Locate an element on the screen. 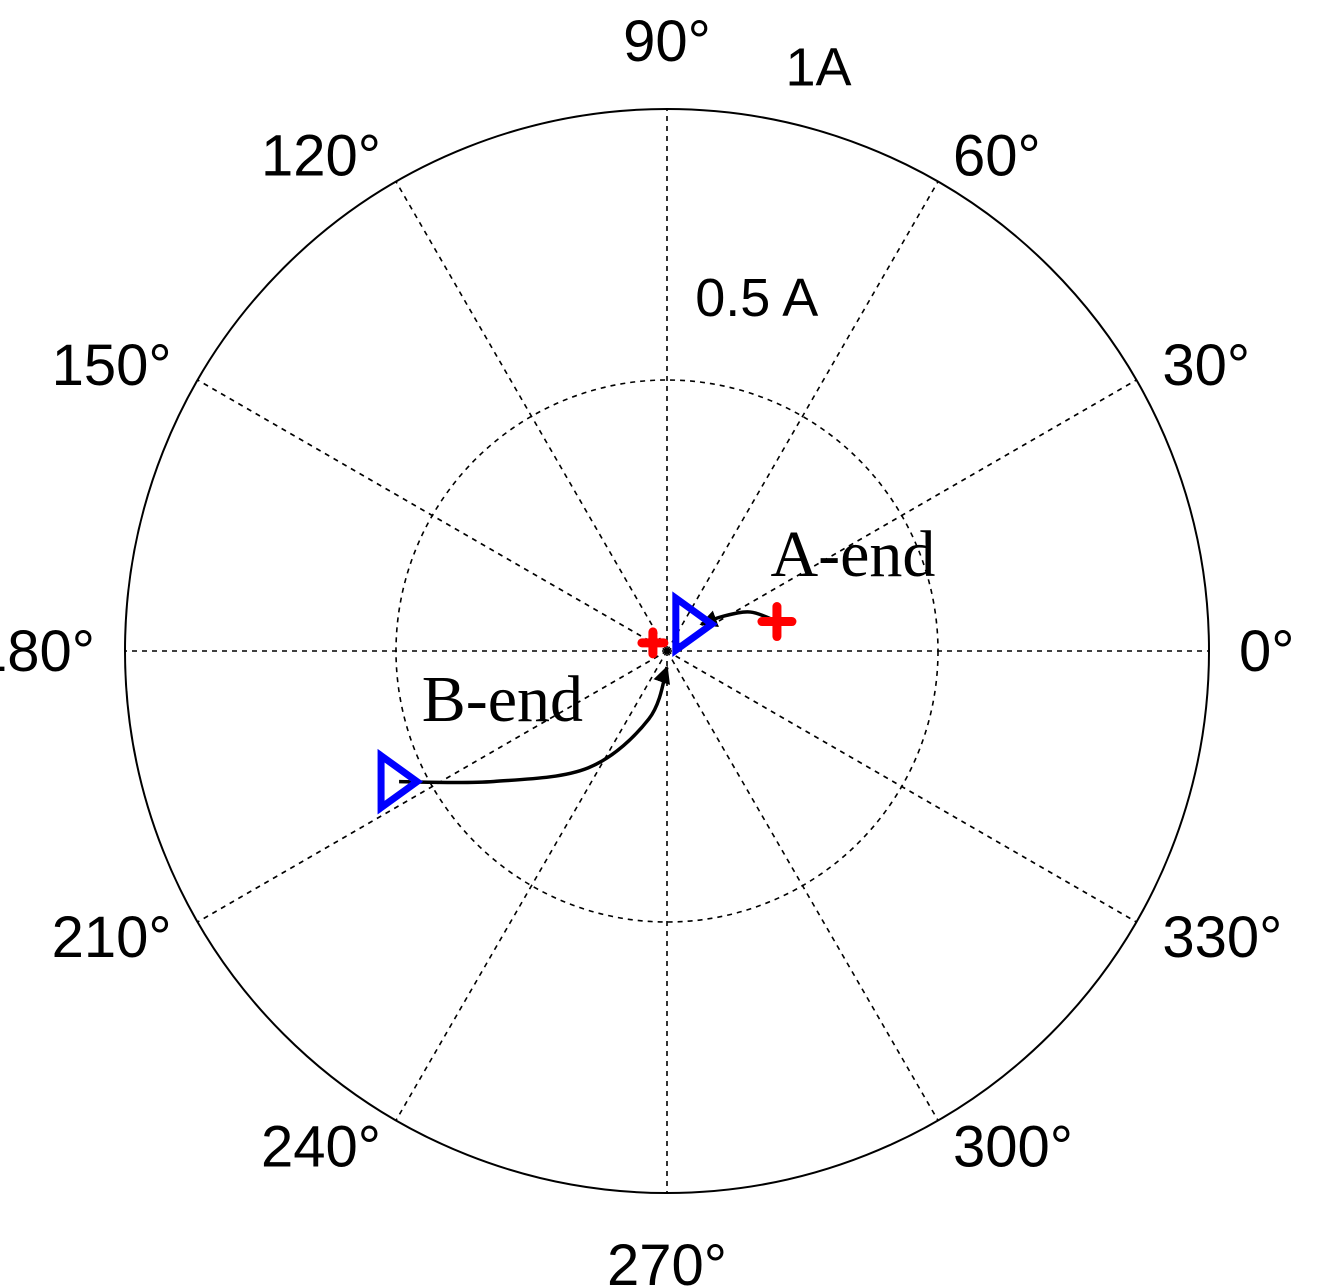  theta-tick-label-210: 210° is located at coordinates (112, 937).